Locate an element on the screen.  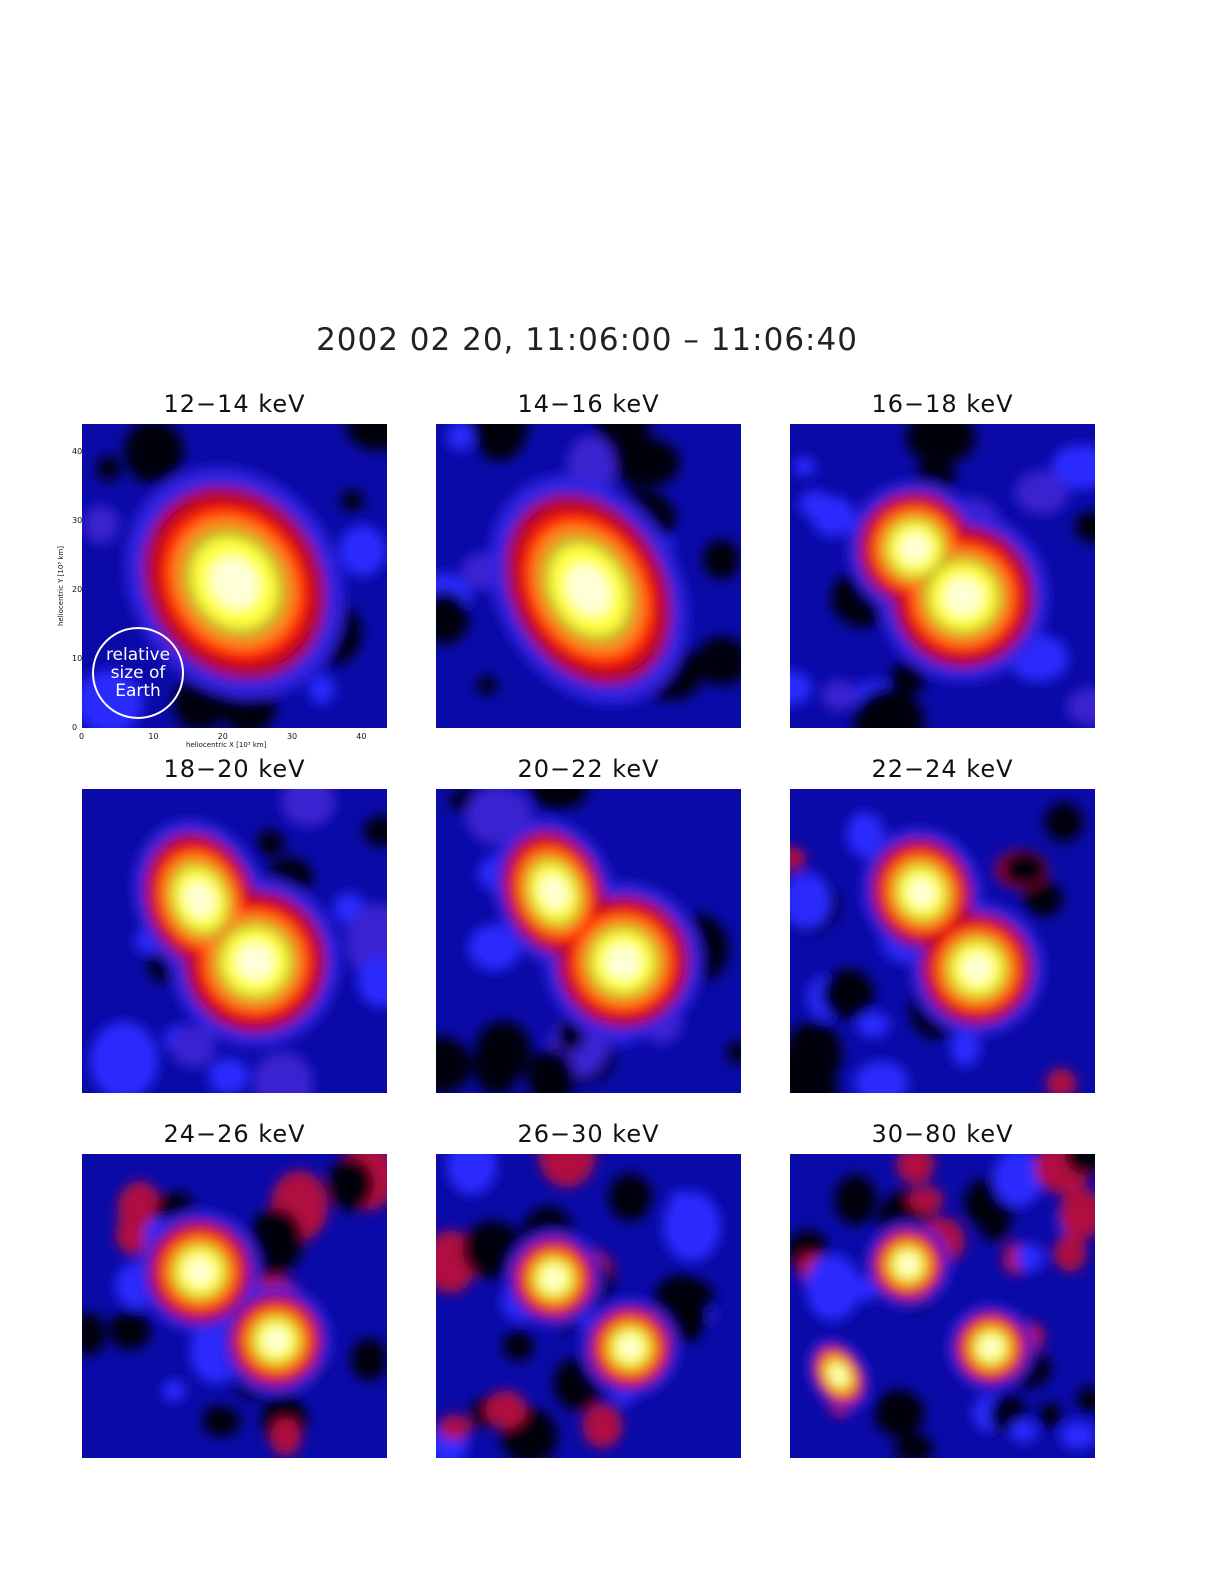
x-axis-label: heliocentric X [10³ km] is located at coordinates (226, 745).